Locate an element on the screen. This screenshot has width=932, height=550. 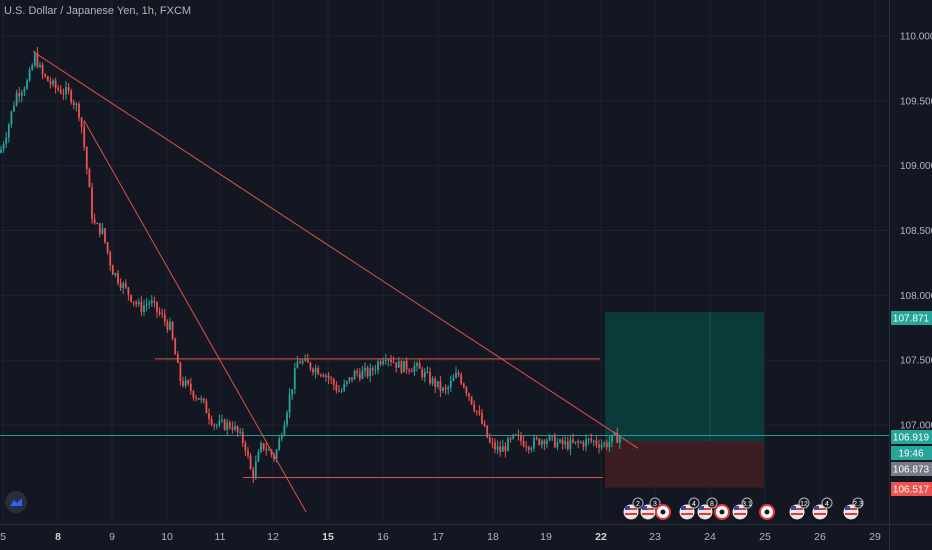
us-flag-event-icon: 3 is located at coordinates (650, 509).